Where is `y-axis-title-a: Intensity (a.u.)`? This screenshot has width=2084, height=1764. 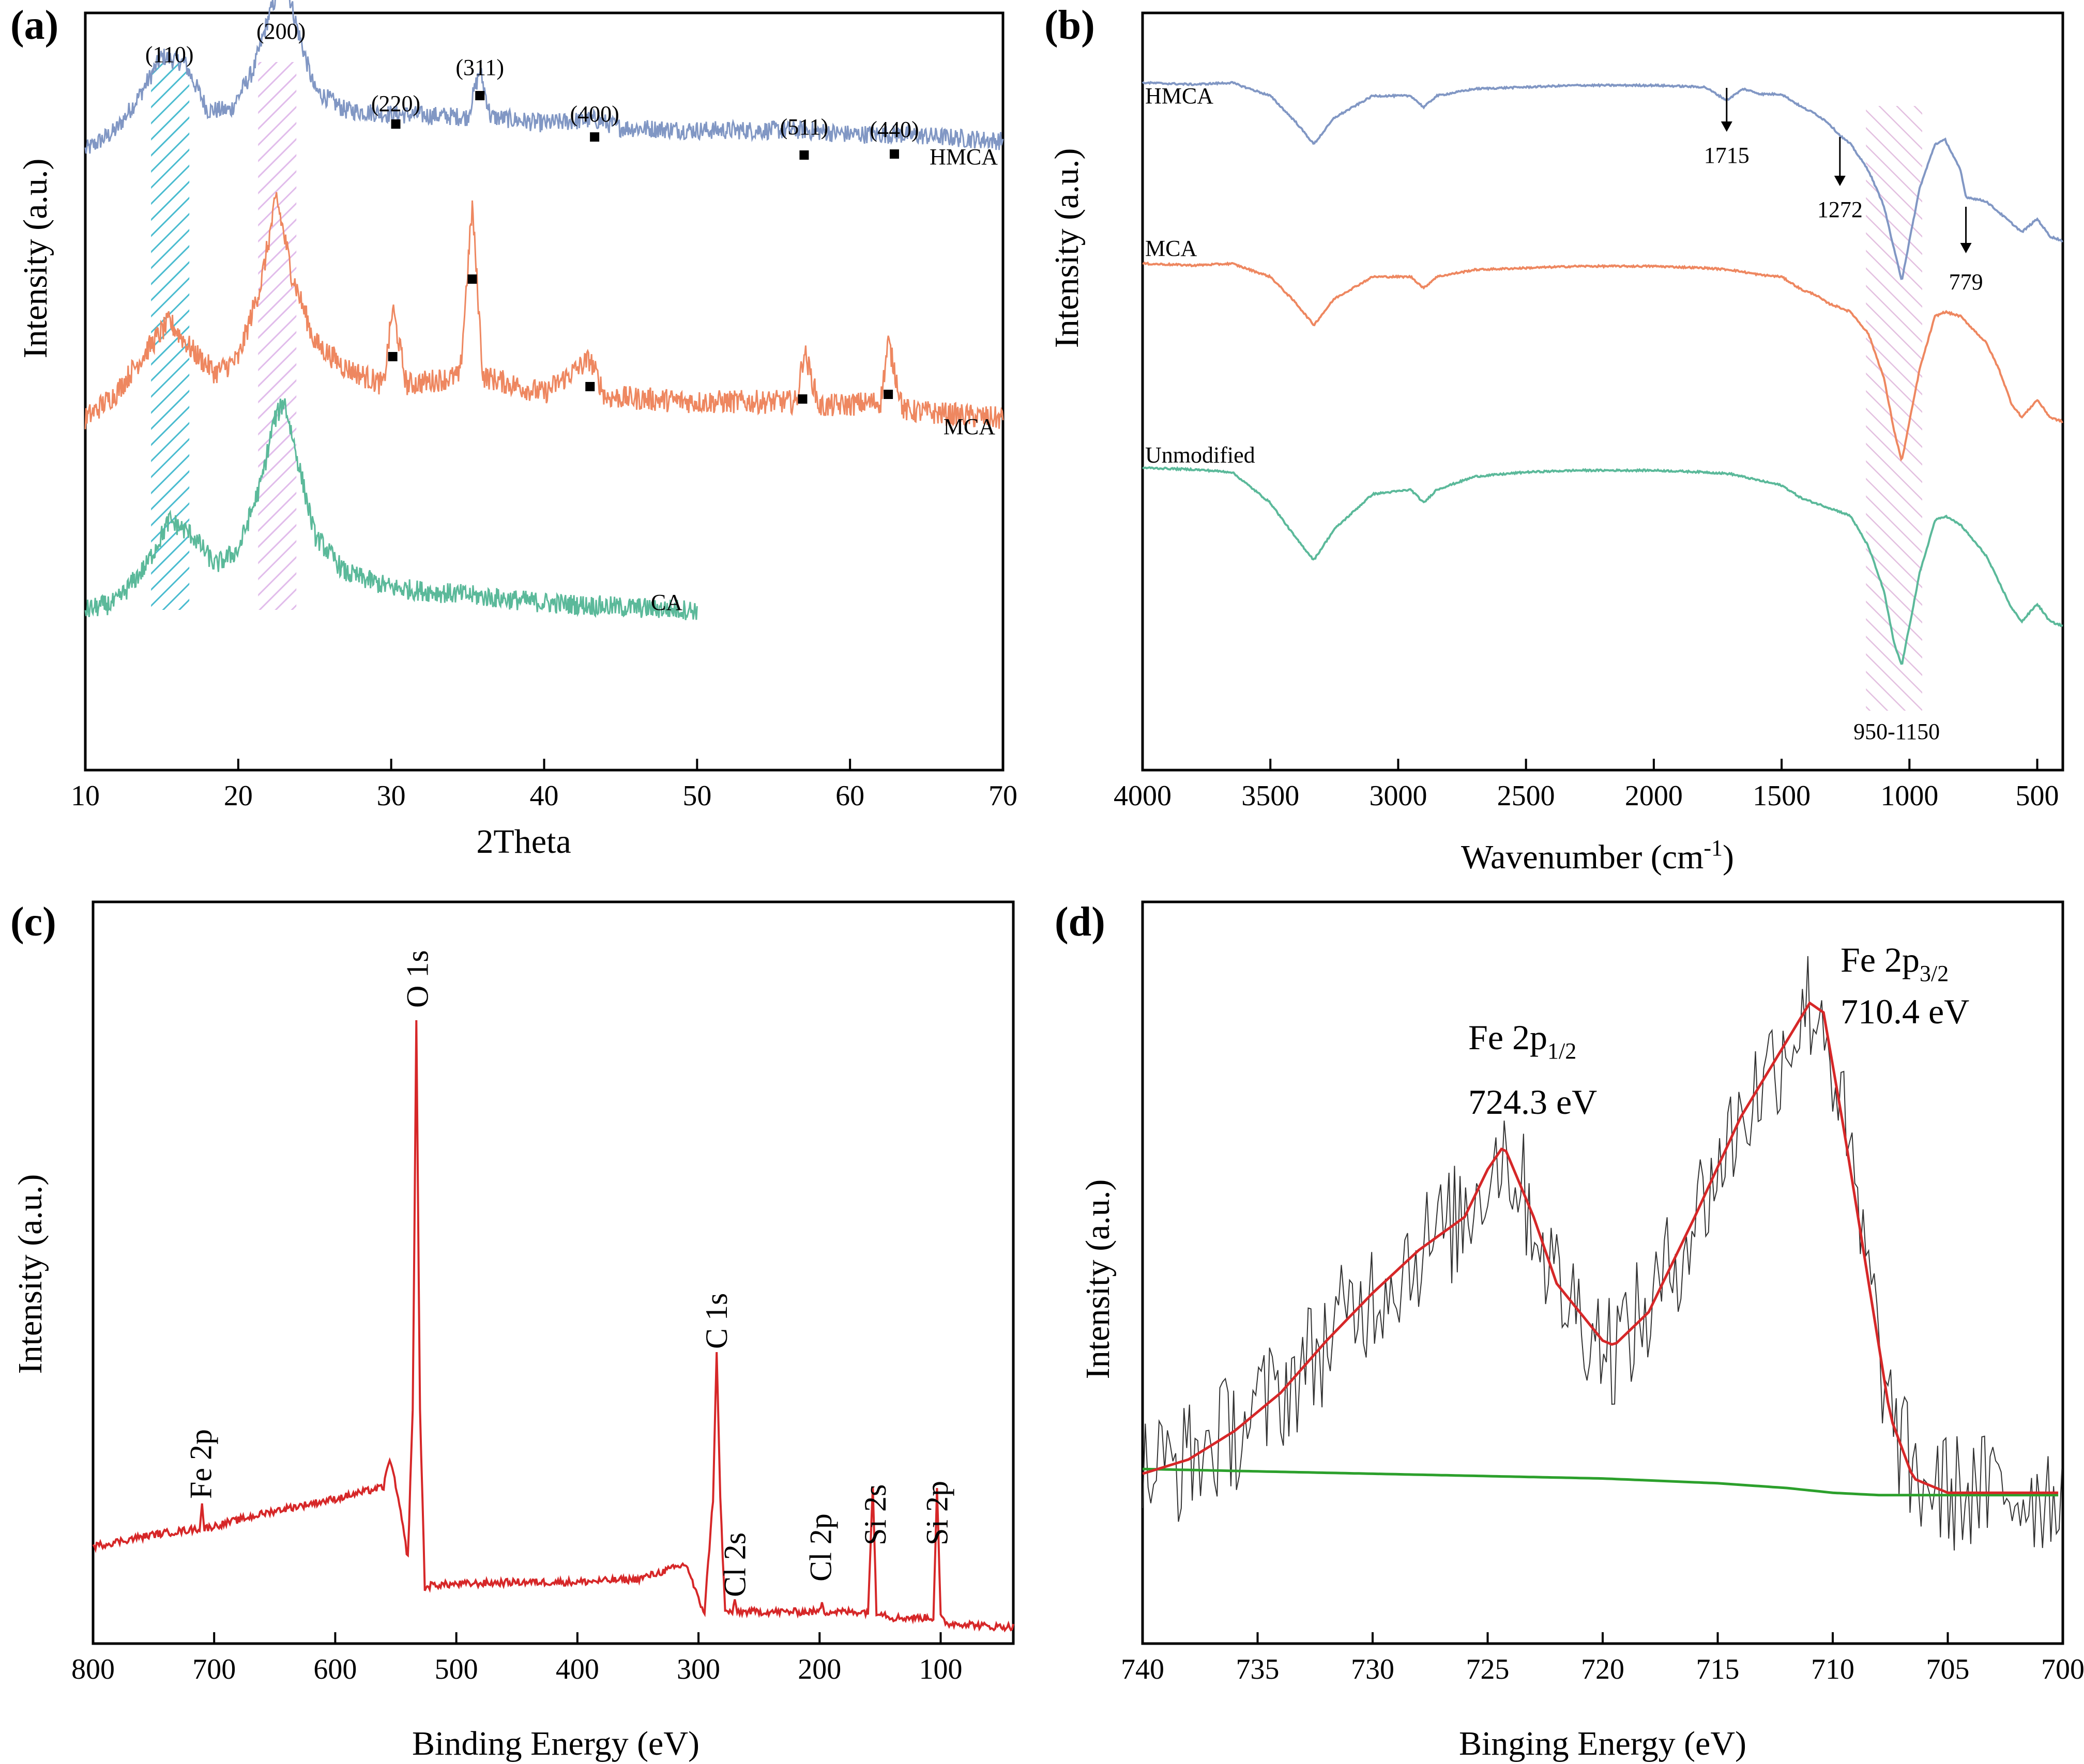
y-axis-title-a: Intensity (a.u.) is located at coordinates (35, 259).